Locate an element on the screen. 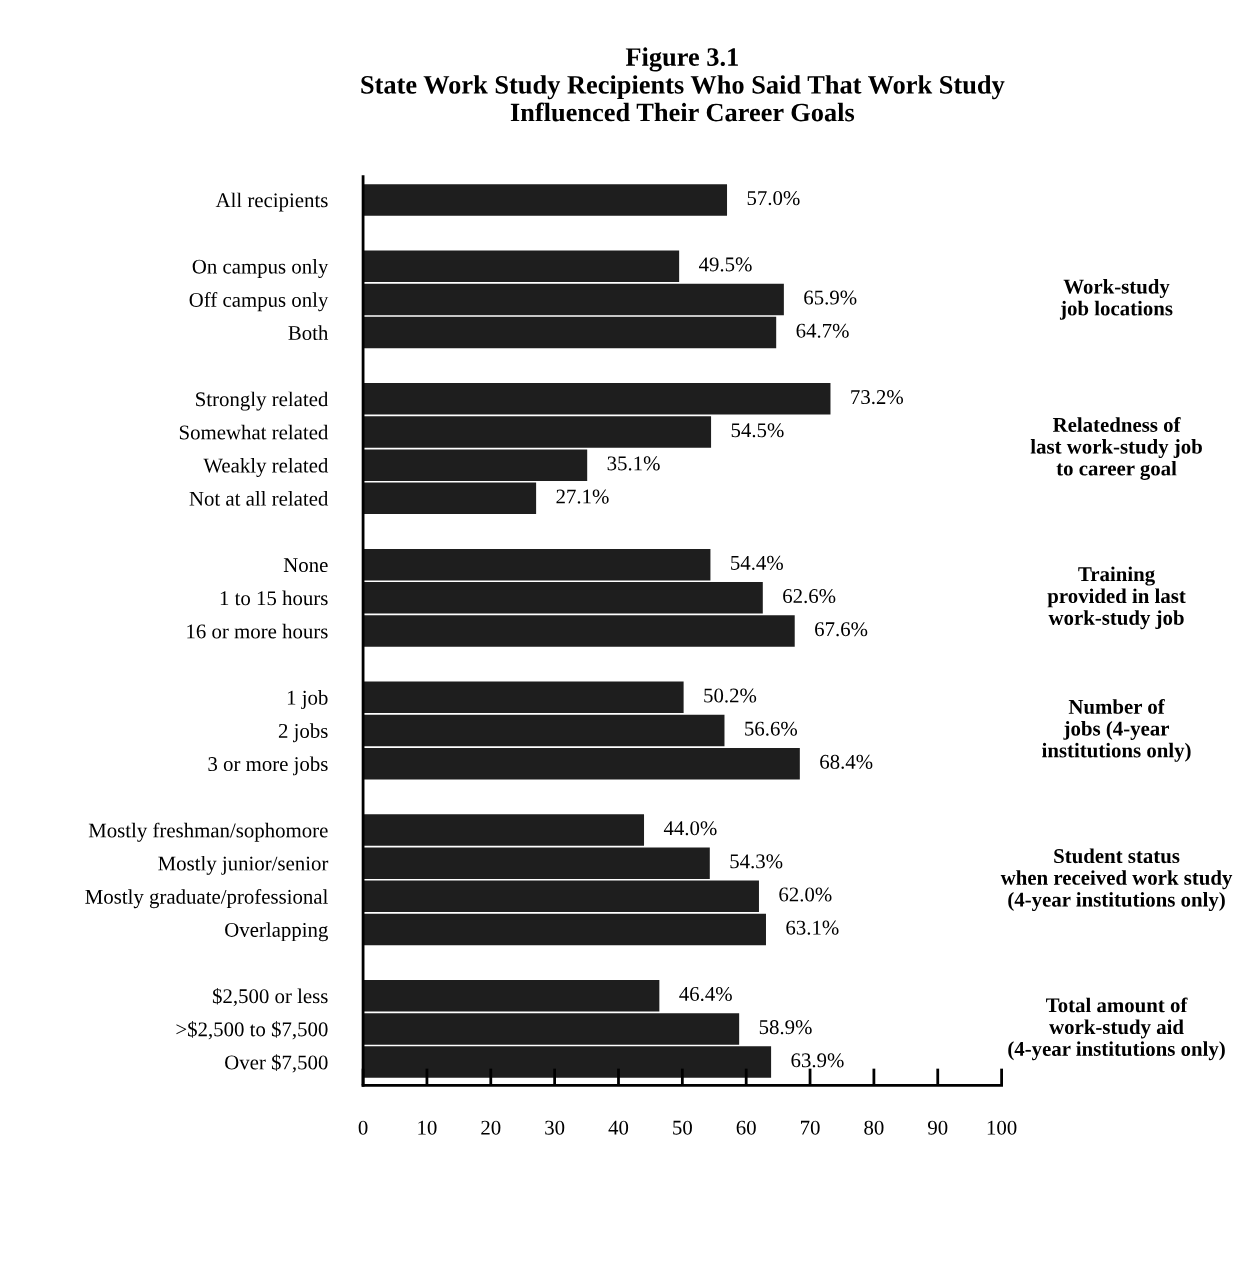  data-label: 73.2% is located at coordinates (877, 397).